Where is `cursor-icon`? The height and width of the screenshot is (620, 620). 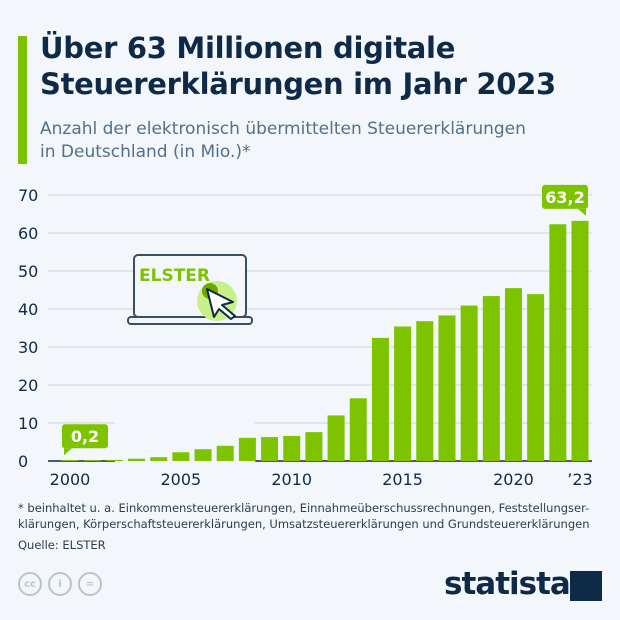
cursor-icon is located at coordinates (221, 304).